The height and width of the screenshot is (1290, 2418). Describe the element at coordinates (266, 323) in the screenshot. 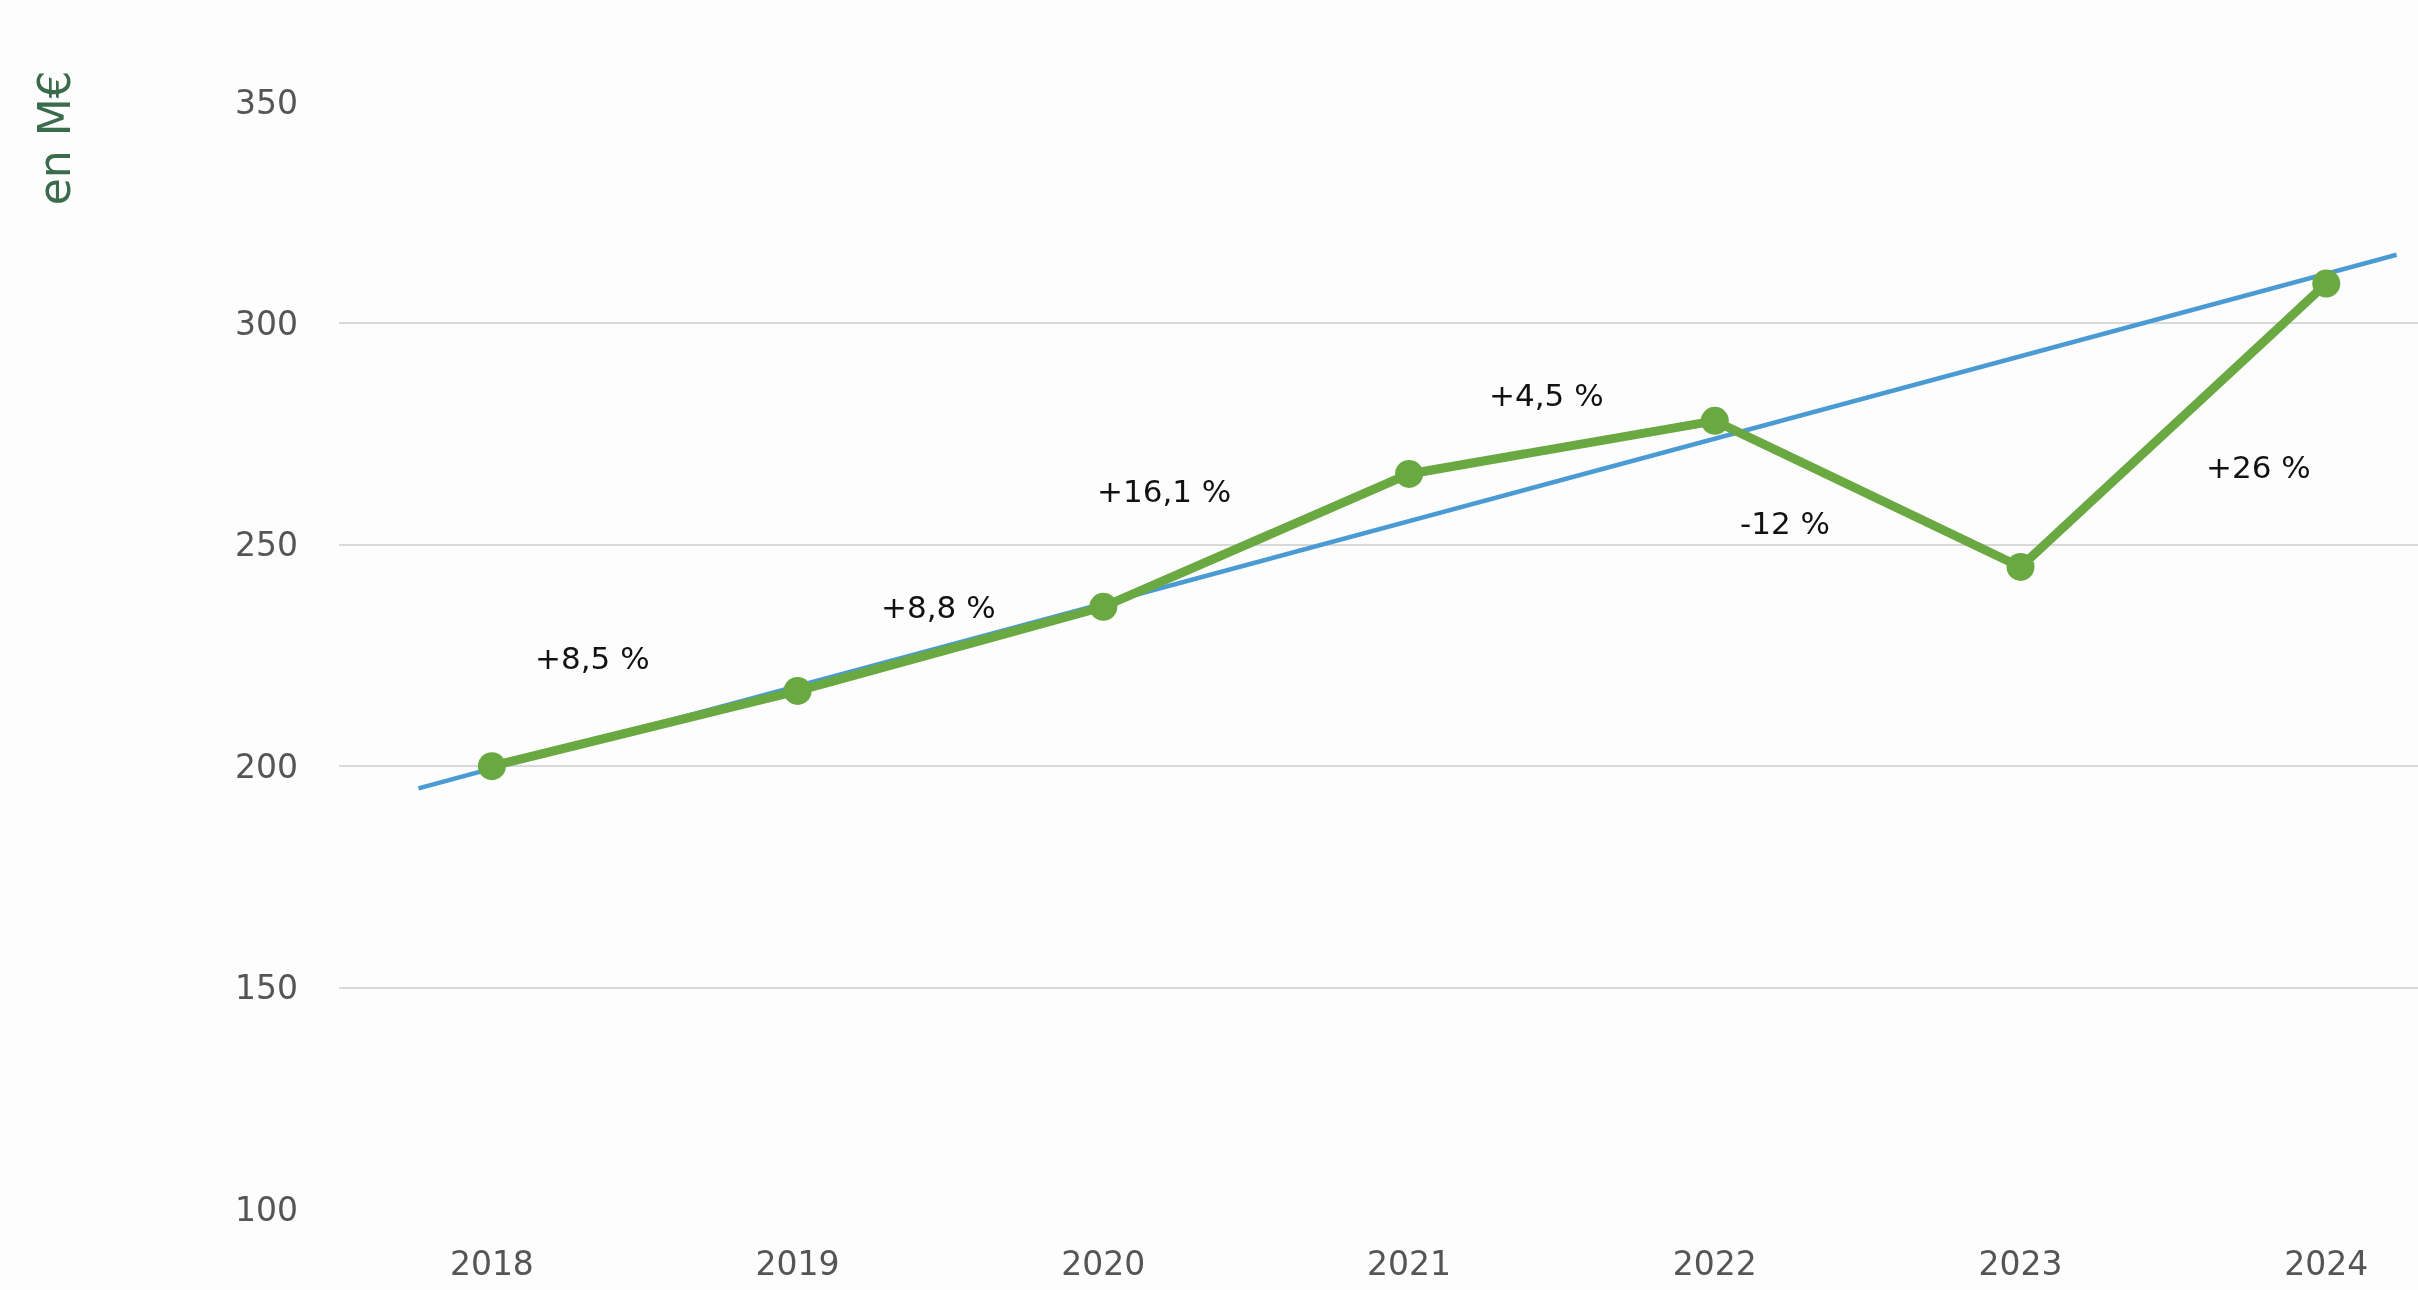

I see `y-tick-label: 300` at that location.